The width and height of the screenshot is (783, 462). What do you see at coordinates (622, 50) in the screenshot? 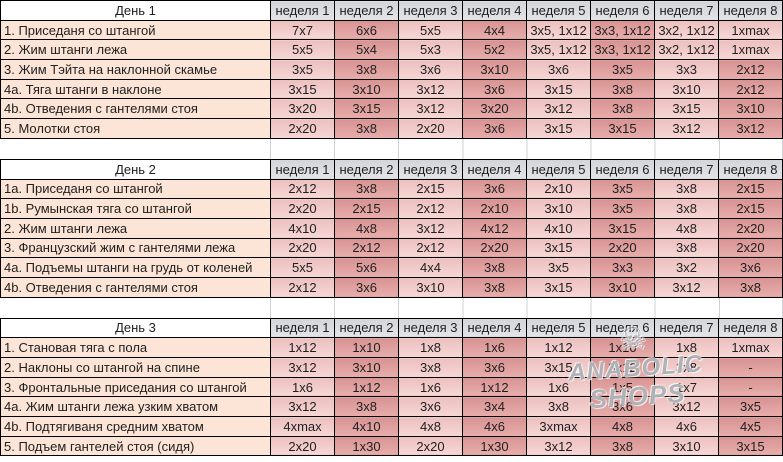
I see `set-value-cell: 3x3, 1x12` at bounding box center [622, 50].